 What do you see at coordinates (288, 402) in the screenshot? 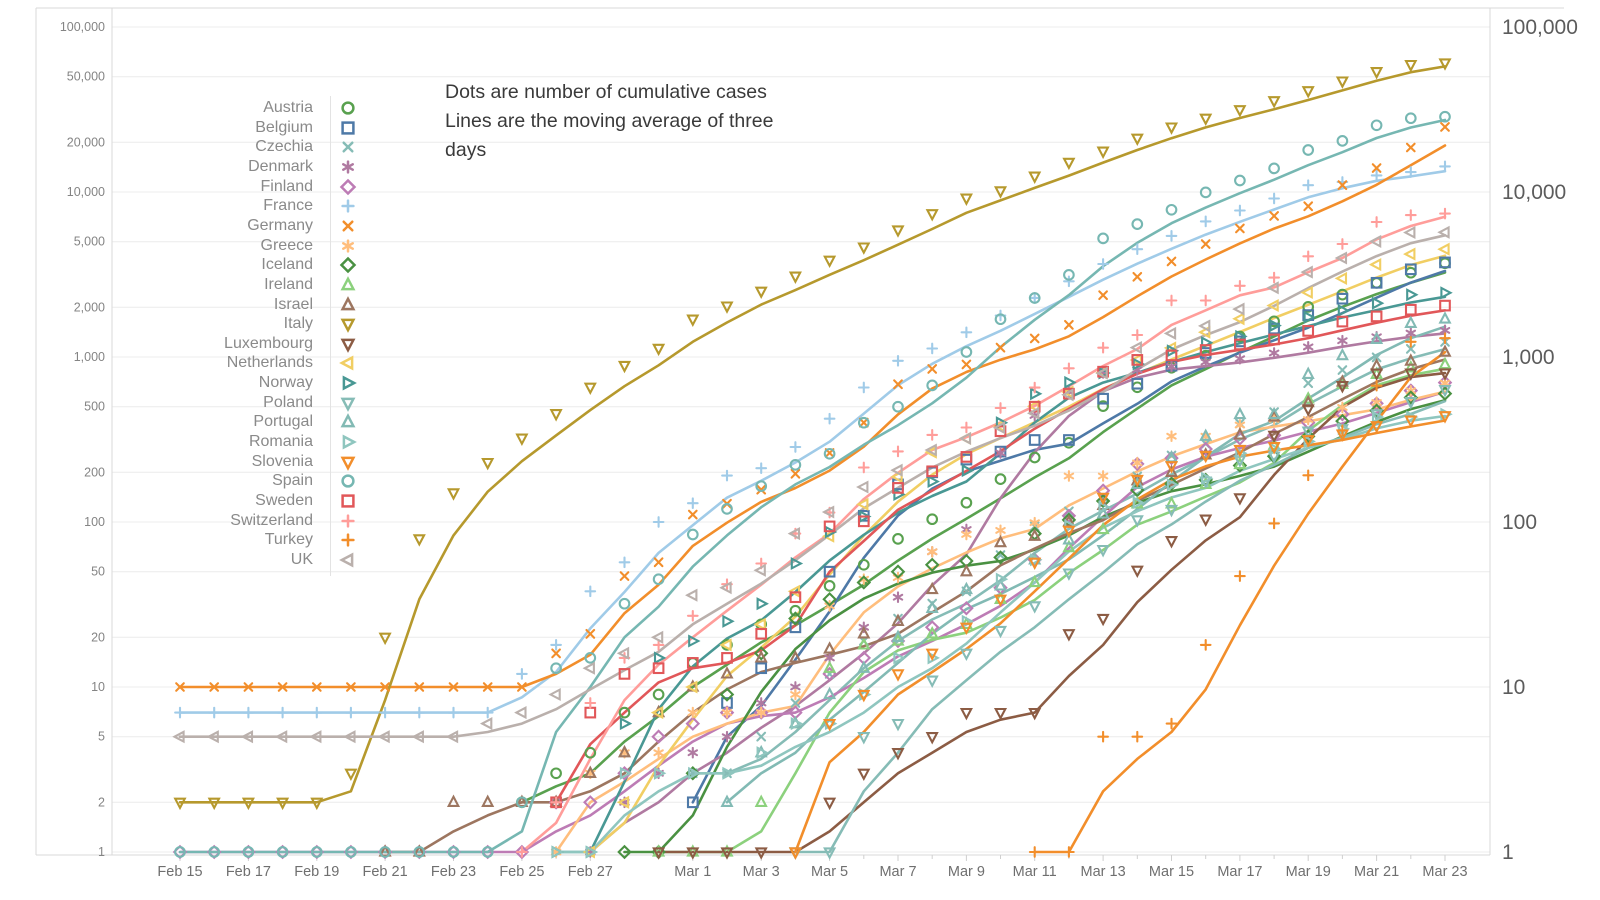
I see `legend-label-poland: Poland` at bounding box center [288, 402].